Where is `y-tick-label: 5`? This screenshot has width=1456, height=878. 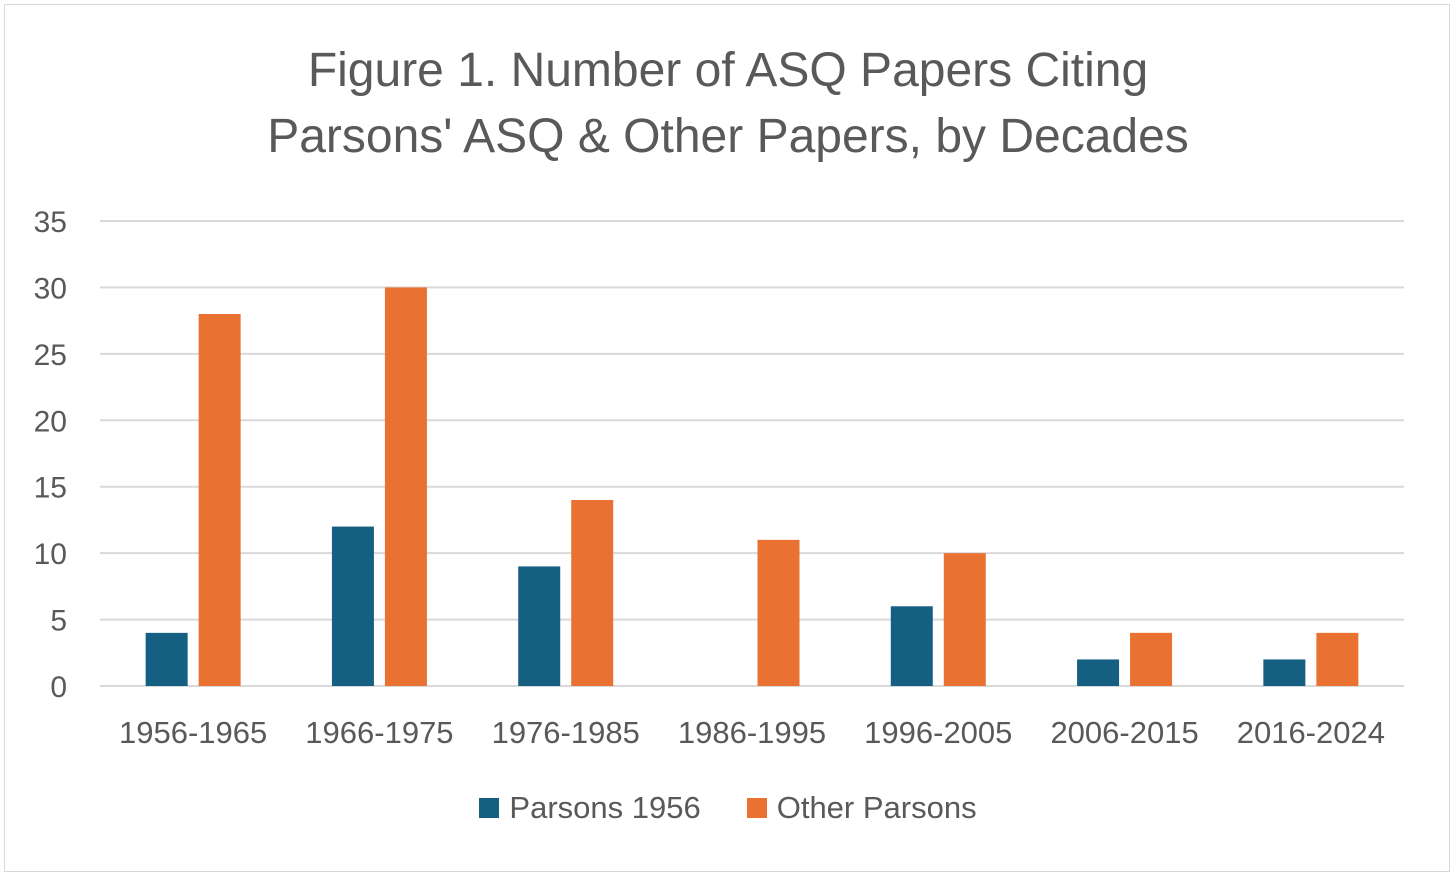 y-tick-label: 5 is located at coordinates (58, 621).